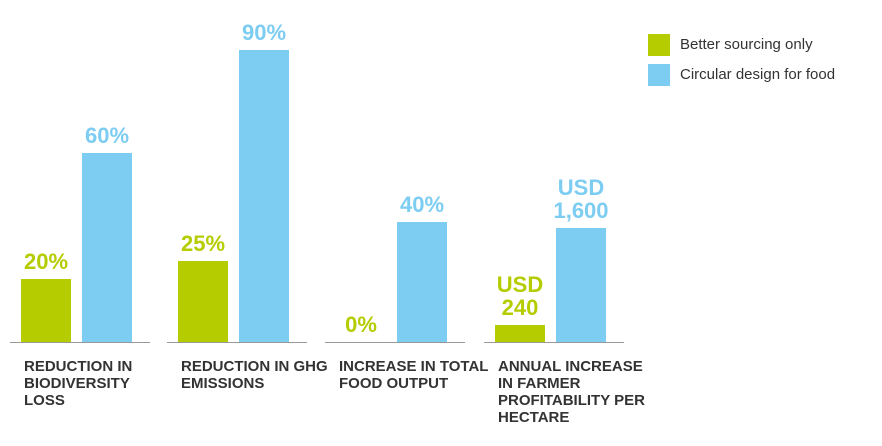 This screenshot has width=882, height=446. I want to click on legend-label: Circular design for food, so click(758, 74).